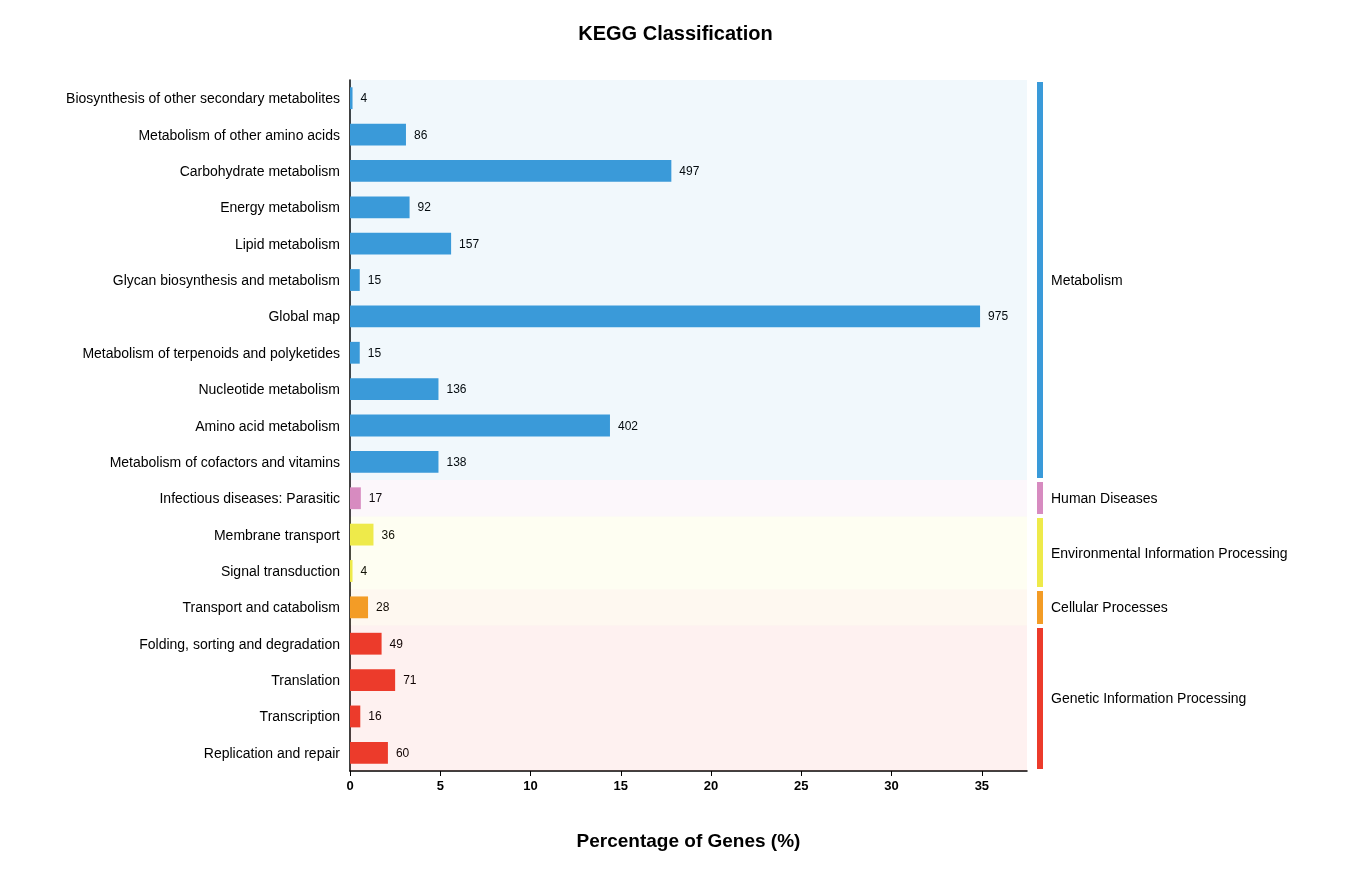 Image resolution: width=1351 pixels, height=884 pixels. Describe the element at coordinates (211, 352) in the screenshot. I see `y-tick-label: Metabolism of terpenoids and polyketides` at that location.